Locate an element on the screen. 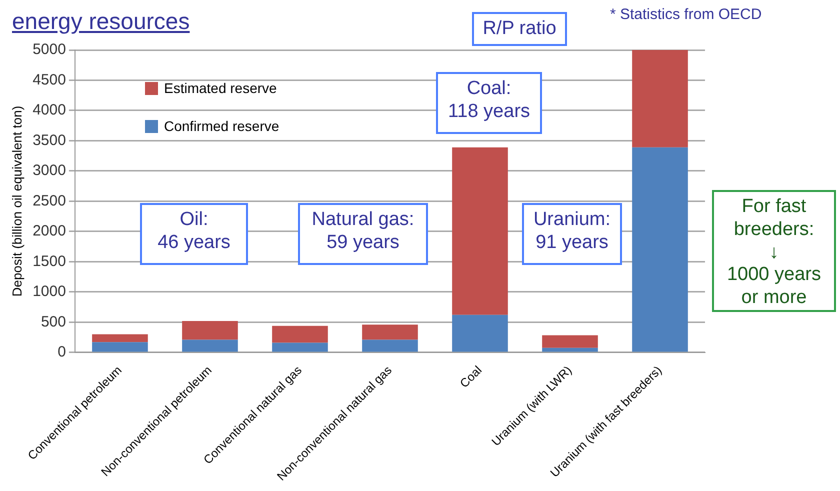 The image size is (840, 491). y-tick-label: 4500 is located at coordinates (49, 79).